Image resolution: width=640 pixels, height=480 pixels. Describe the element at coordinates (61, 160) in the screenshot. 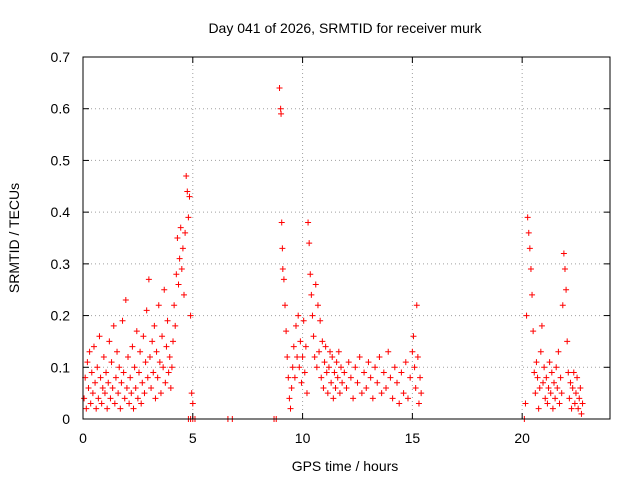

I see `y-tick-label: 0.5` at that location.